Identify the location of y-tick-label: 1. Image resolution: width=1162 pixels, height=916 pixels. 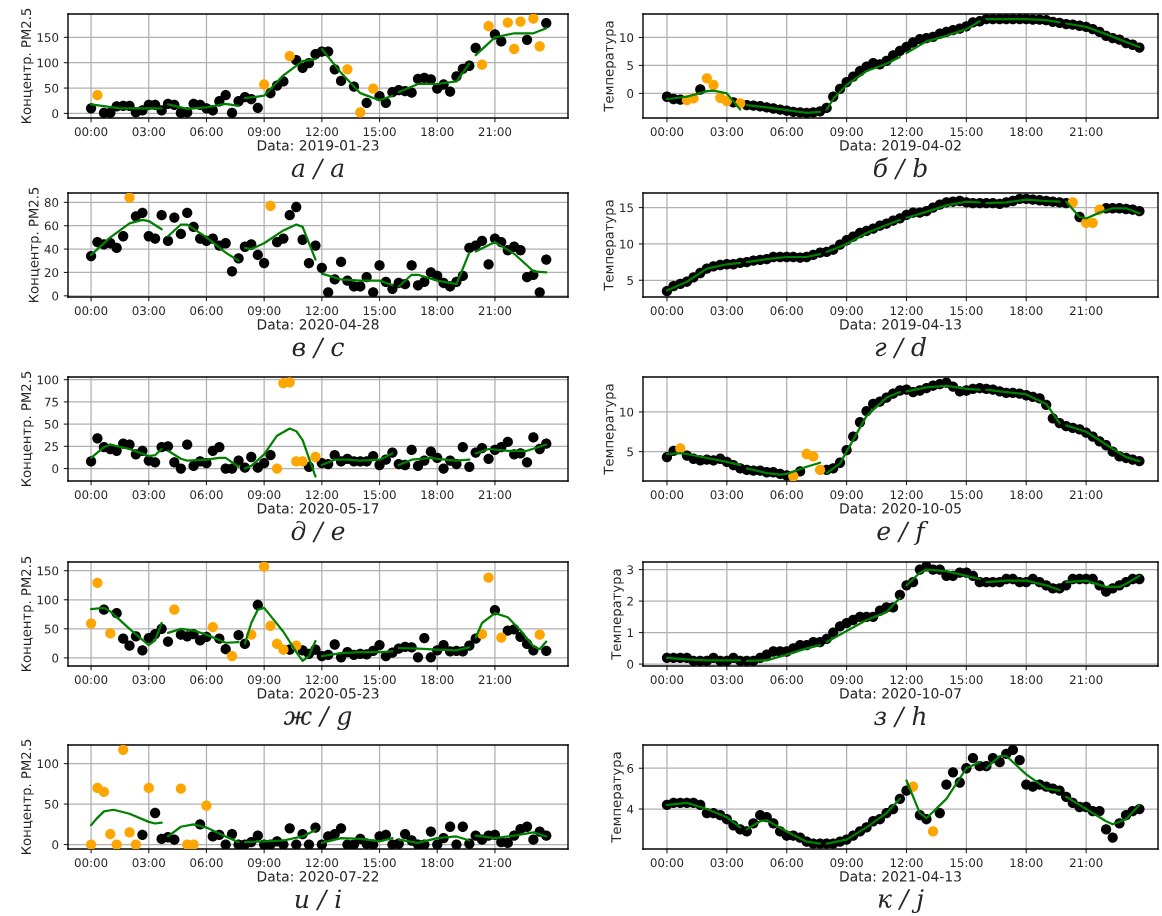
(630, 633).